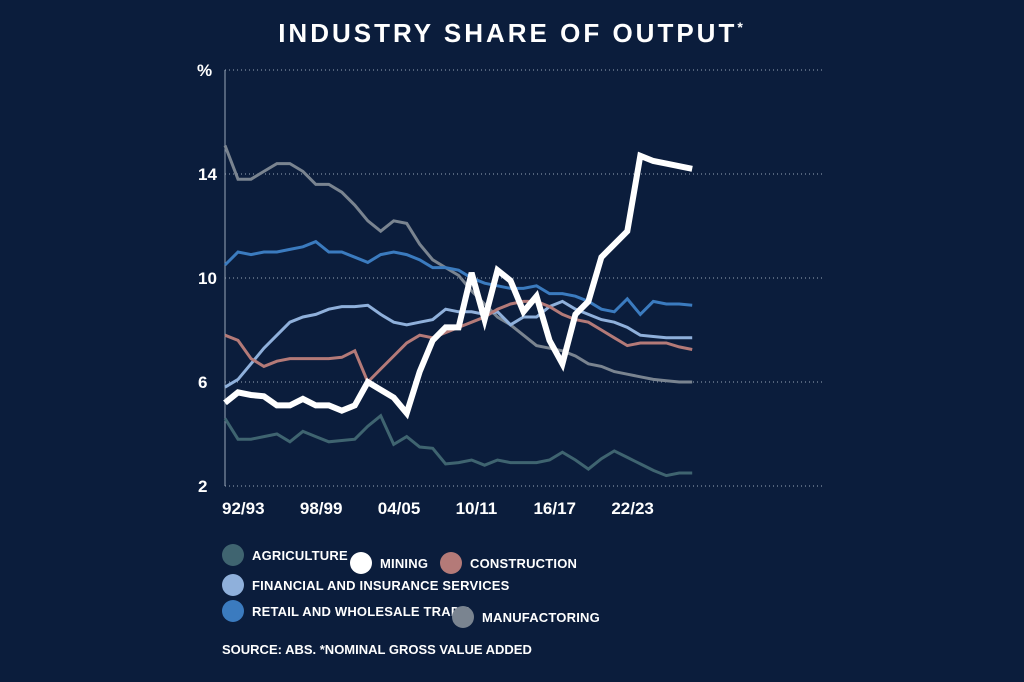 This screenshot has width=1024, height=682. What do you see at coordinates (554, 508) in the screenshot?
I see `x-tick-label: 16/17` at bounding box center [554, 508].